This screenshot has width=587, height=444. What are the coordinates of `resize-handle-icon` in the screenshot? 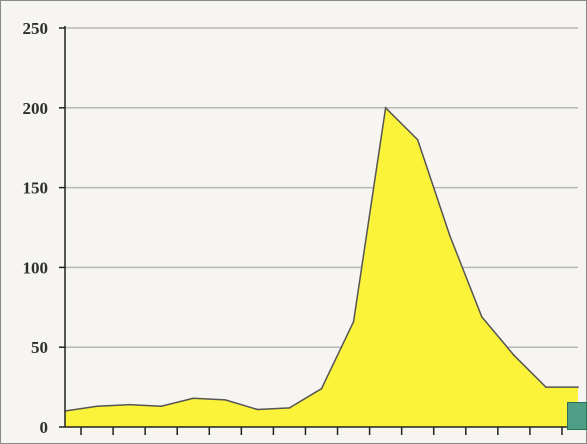 It's located at (577, 416).